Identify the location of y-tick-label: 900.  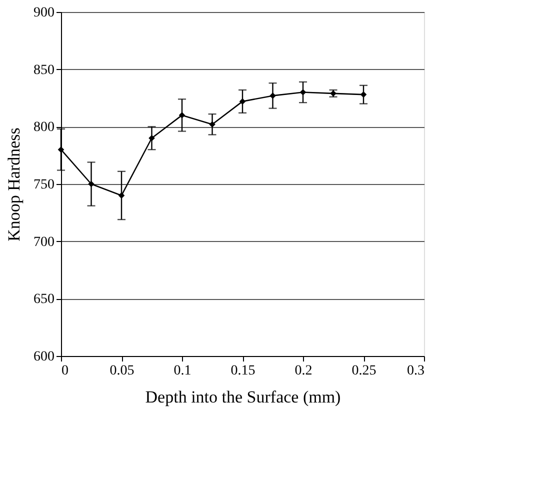
(44, 13).